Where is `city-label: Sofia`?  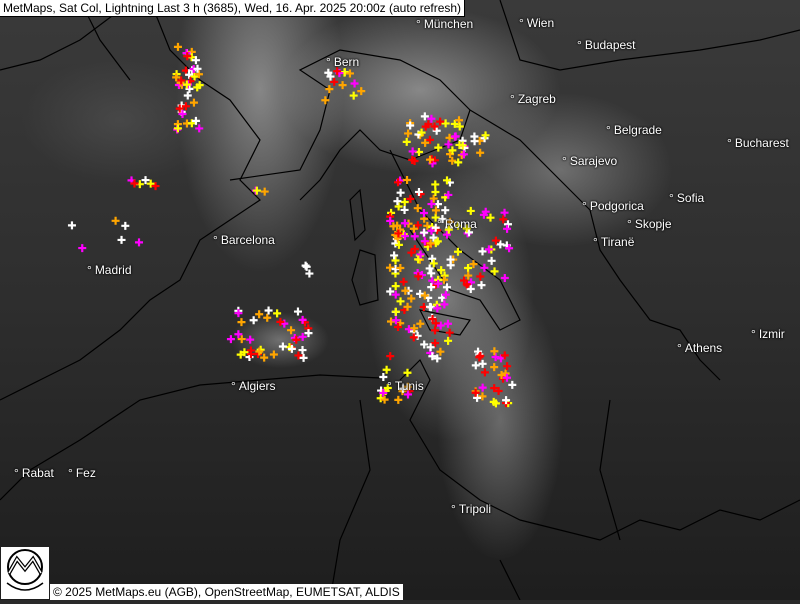
city-label: Sofia is located at coordinates (686, 198).